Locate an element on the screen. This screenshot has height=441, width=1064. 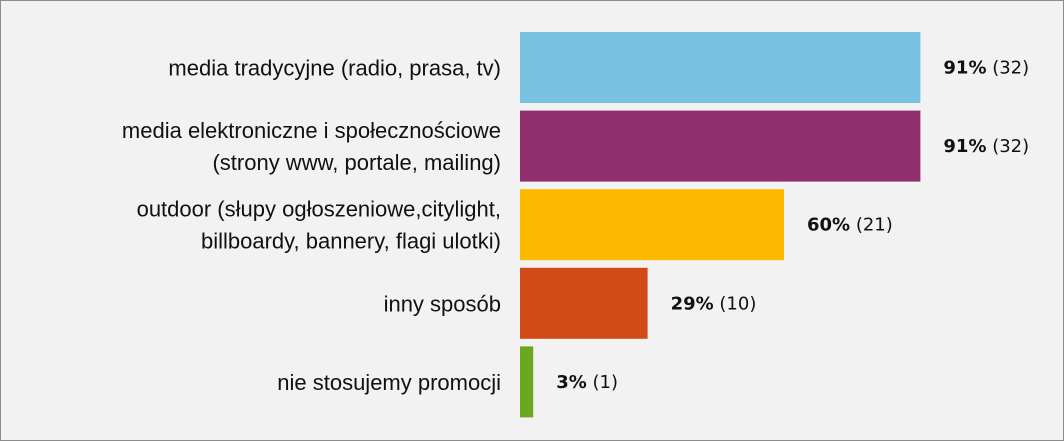
category-label-line: outdoor (słupy ogłoszeniowe,citylight, is located at coordinates (319, 209).